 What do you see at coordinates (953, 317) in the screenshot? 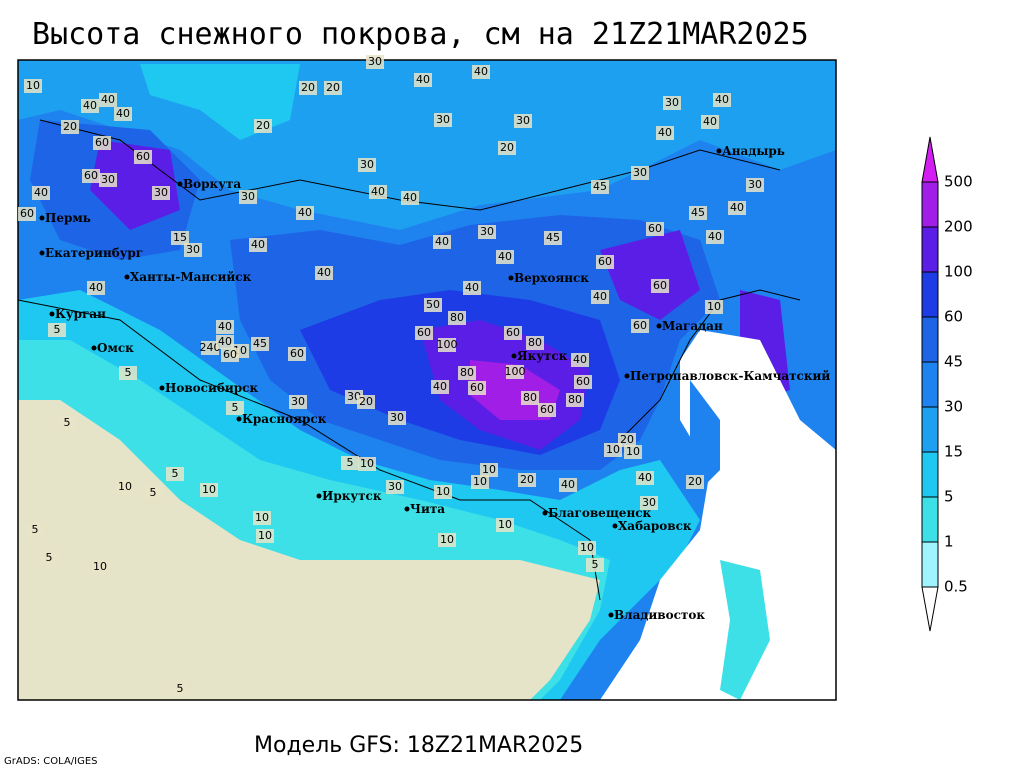
I see `colorbar-label: 60` at bounding box center [953, 317].